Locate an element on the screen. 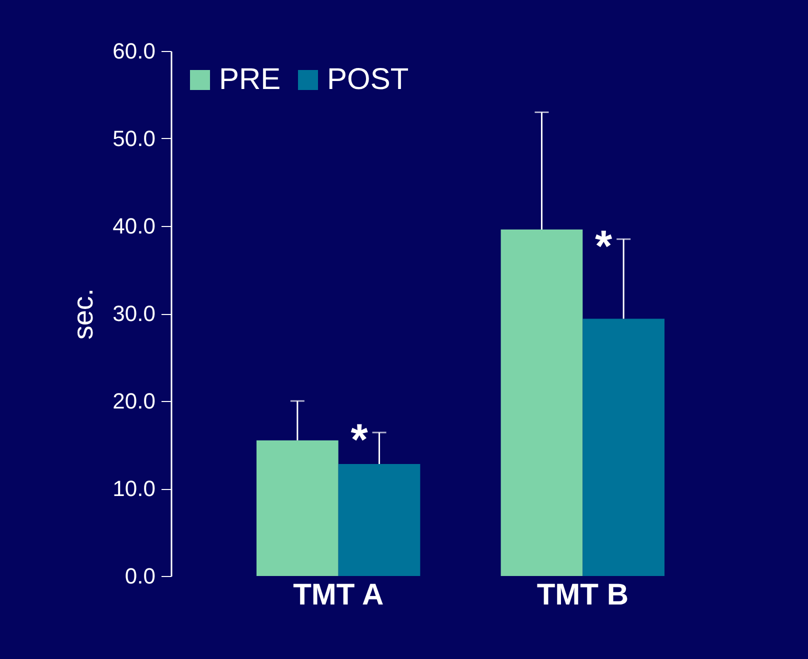  y-tick-label: 40.0 is located at coordinates (134, 226).